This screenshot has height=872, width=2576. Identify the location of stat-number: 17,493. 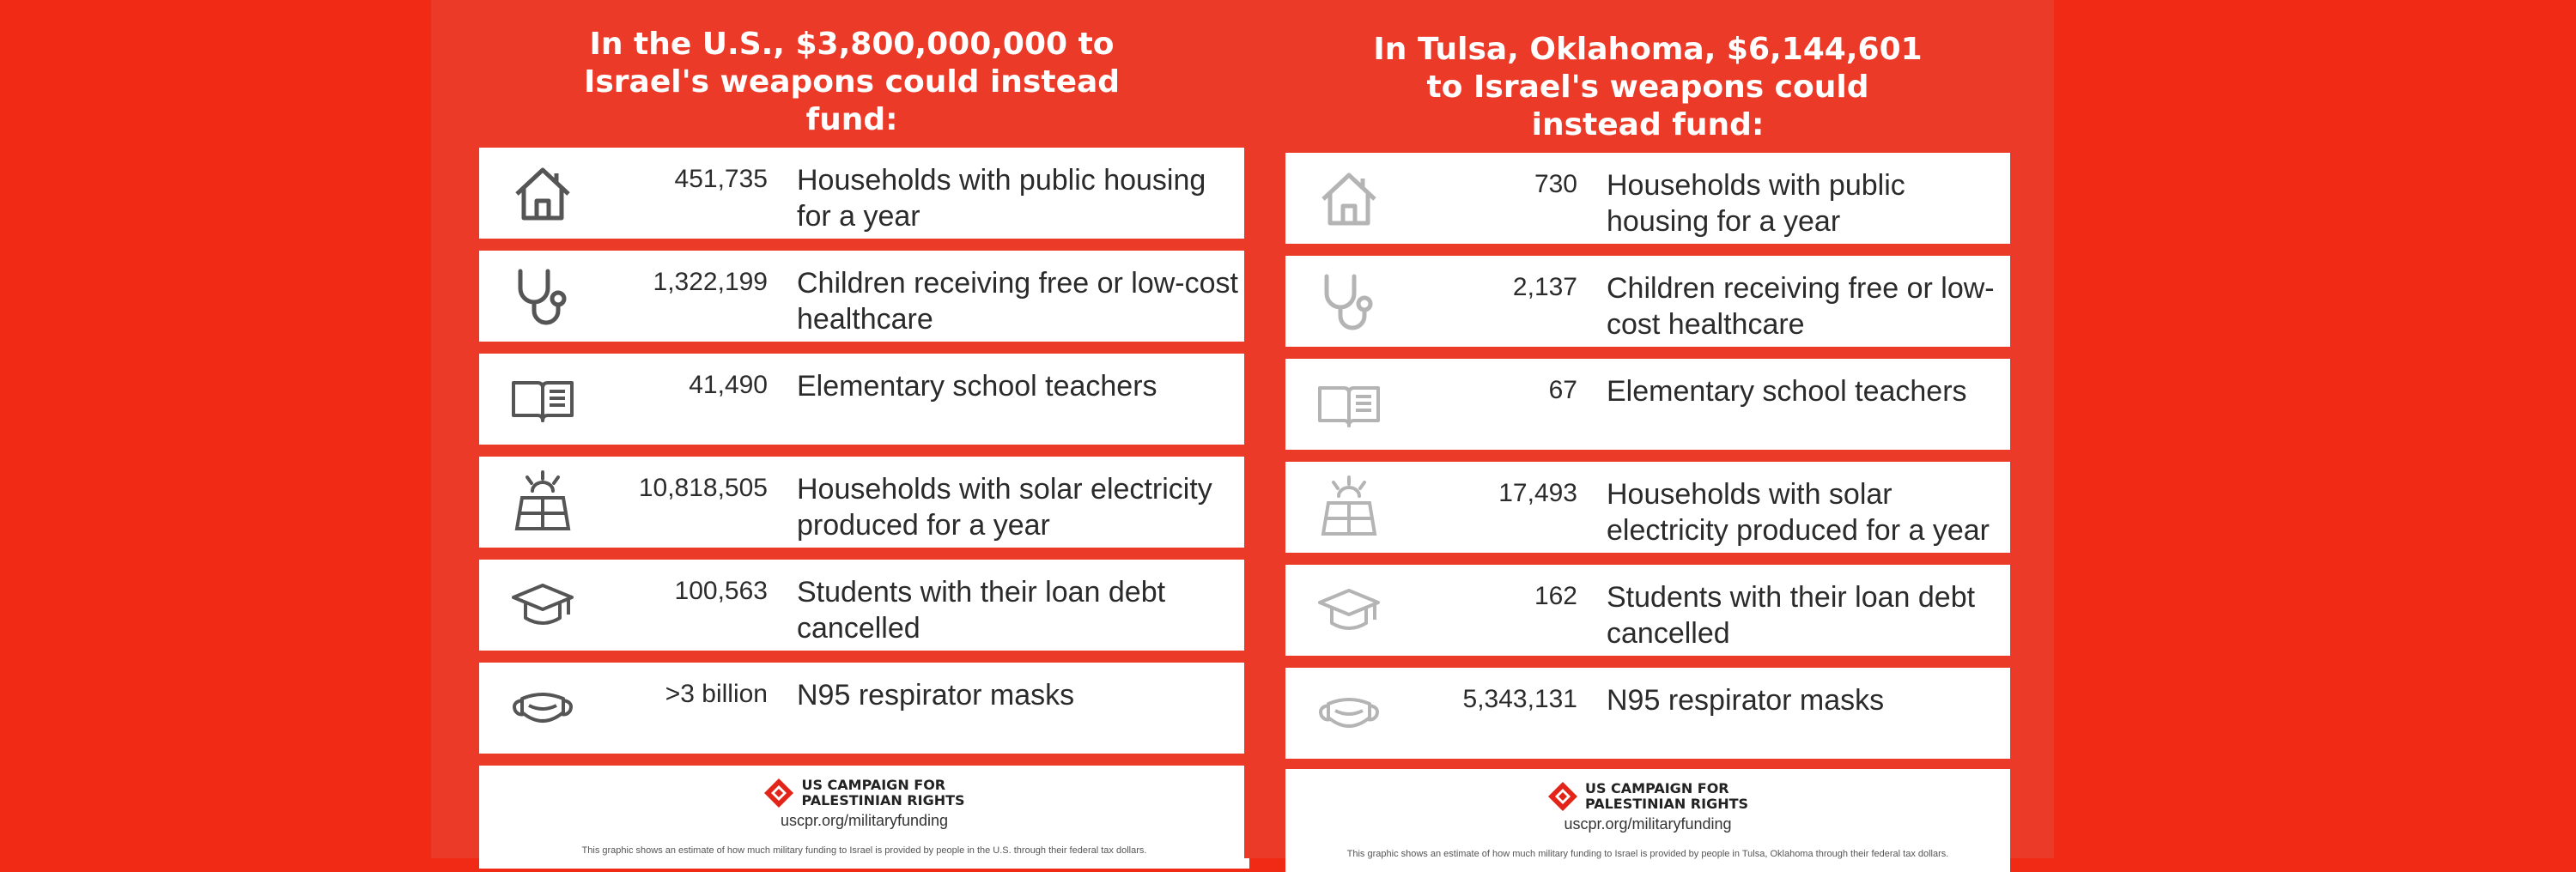
(1537, 493).